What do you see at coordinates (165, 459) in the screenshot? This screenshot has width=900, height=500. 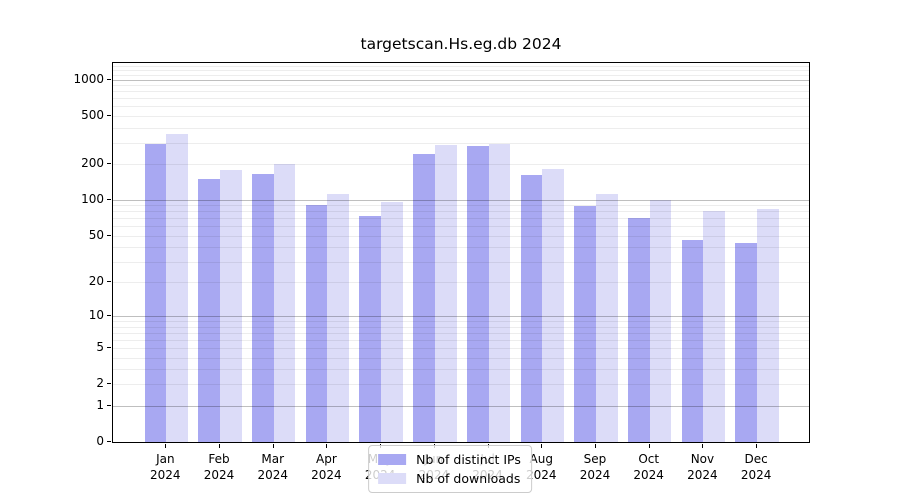 I see `x-tick-month: Jan` at bounding box center [165, 459].